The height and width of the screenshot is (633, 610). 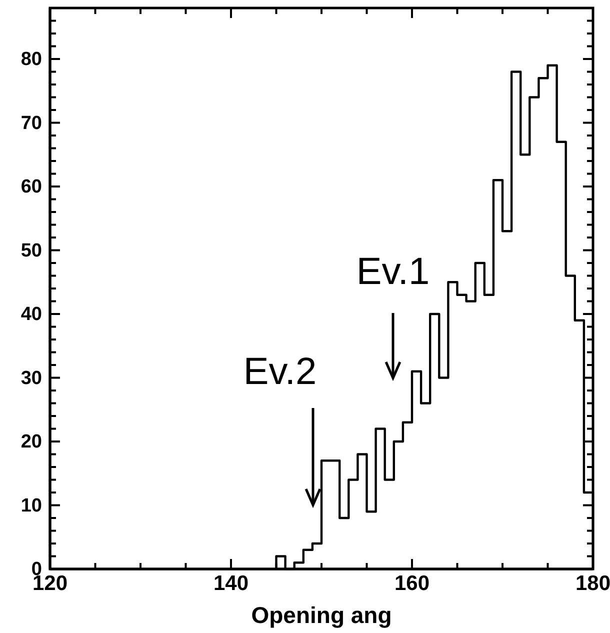 I want to click on x-tick-label: 160, so click(x=412, y=583).